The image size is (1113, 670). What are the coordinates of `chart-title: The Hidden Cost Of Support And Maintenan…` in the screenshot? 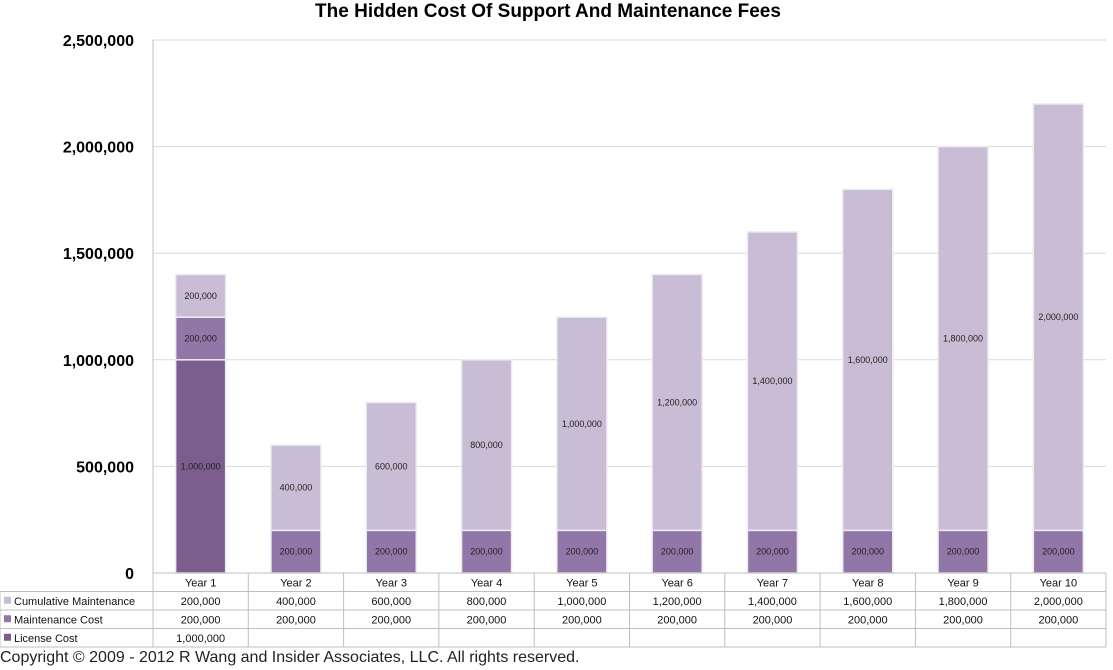 It's located at (548, 11).